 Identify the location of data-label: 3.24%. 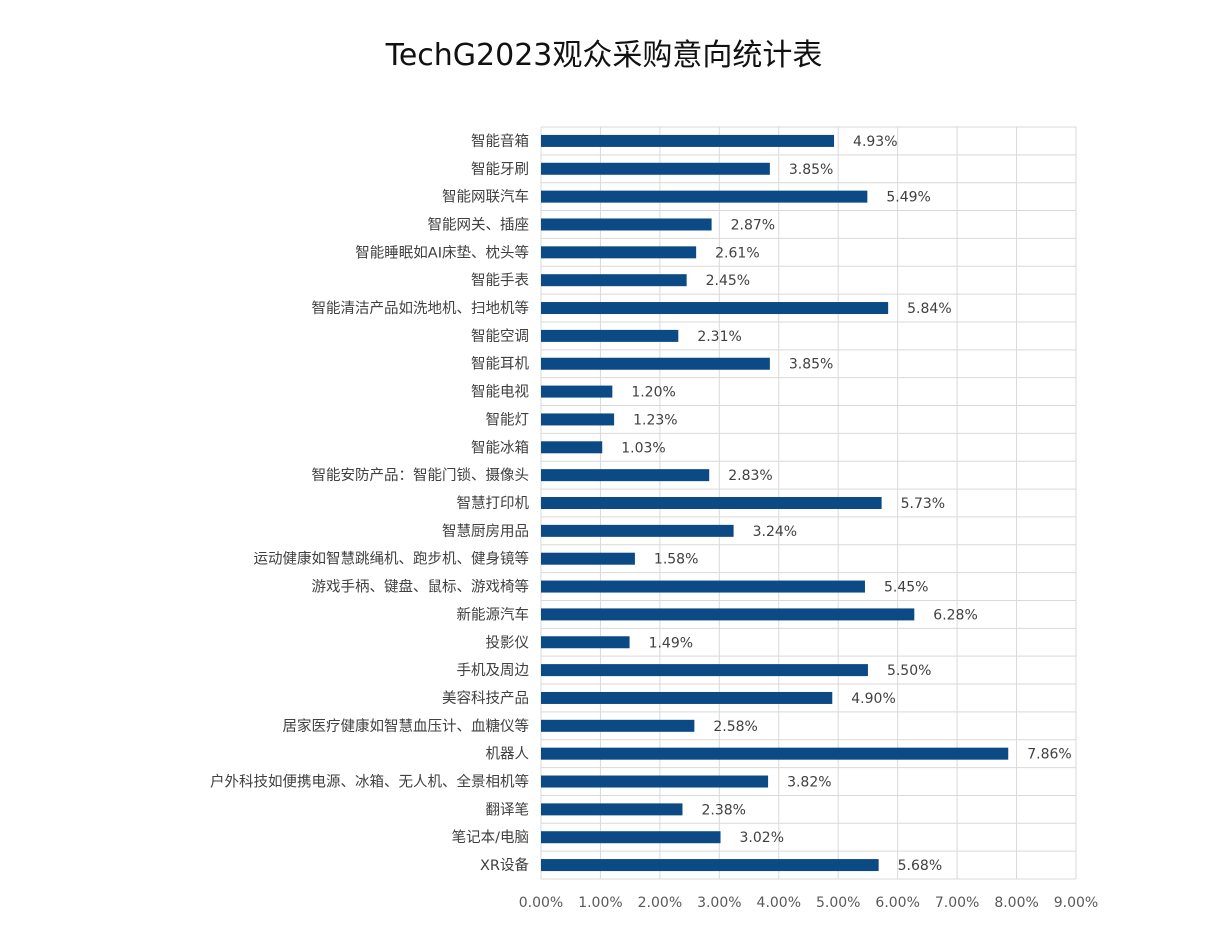
(775, 532).